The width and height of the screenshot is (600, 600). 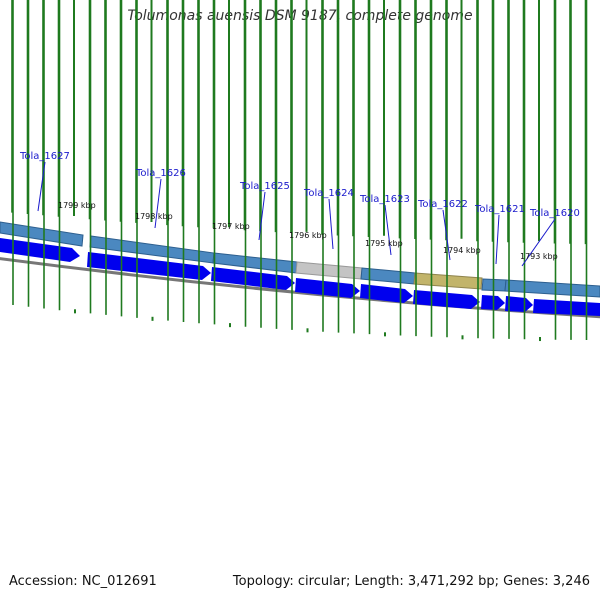 What do you see at coordinates (499, 209) in the screenshot?
I see `gene-label-tola-1621: Tola_1621` at bounding box center [499, 209].